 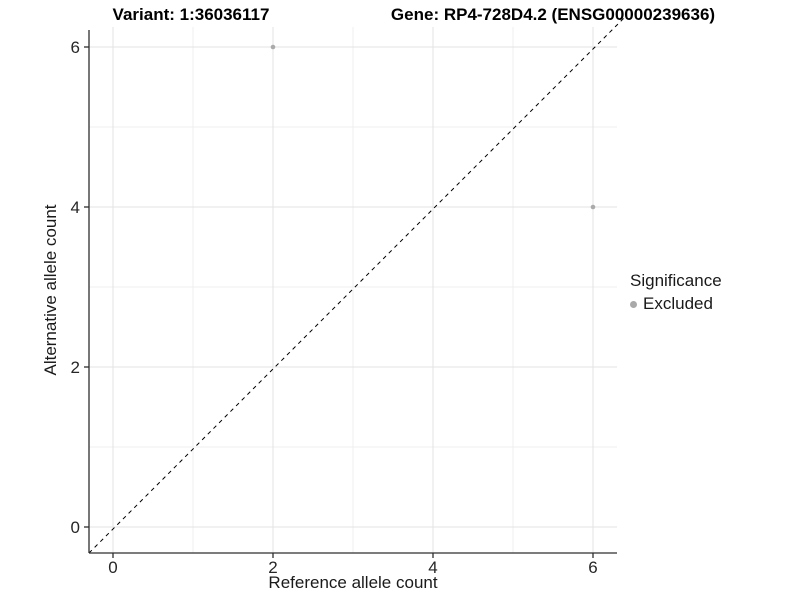 I want to click on x-tick-label: 0, so click(x=112, y=567).